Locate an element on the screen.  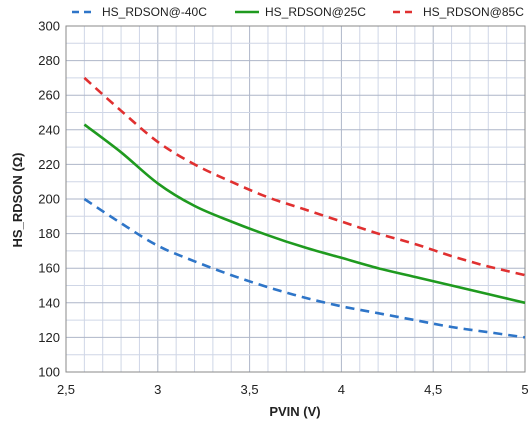
y-tick-label: 200 is located at coordinates (49, 199).